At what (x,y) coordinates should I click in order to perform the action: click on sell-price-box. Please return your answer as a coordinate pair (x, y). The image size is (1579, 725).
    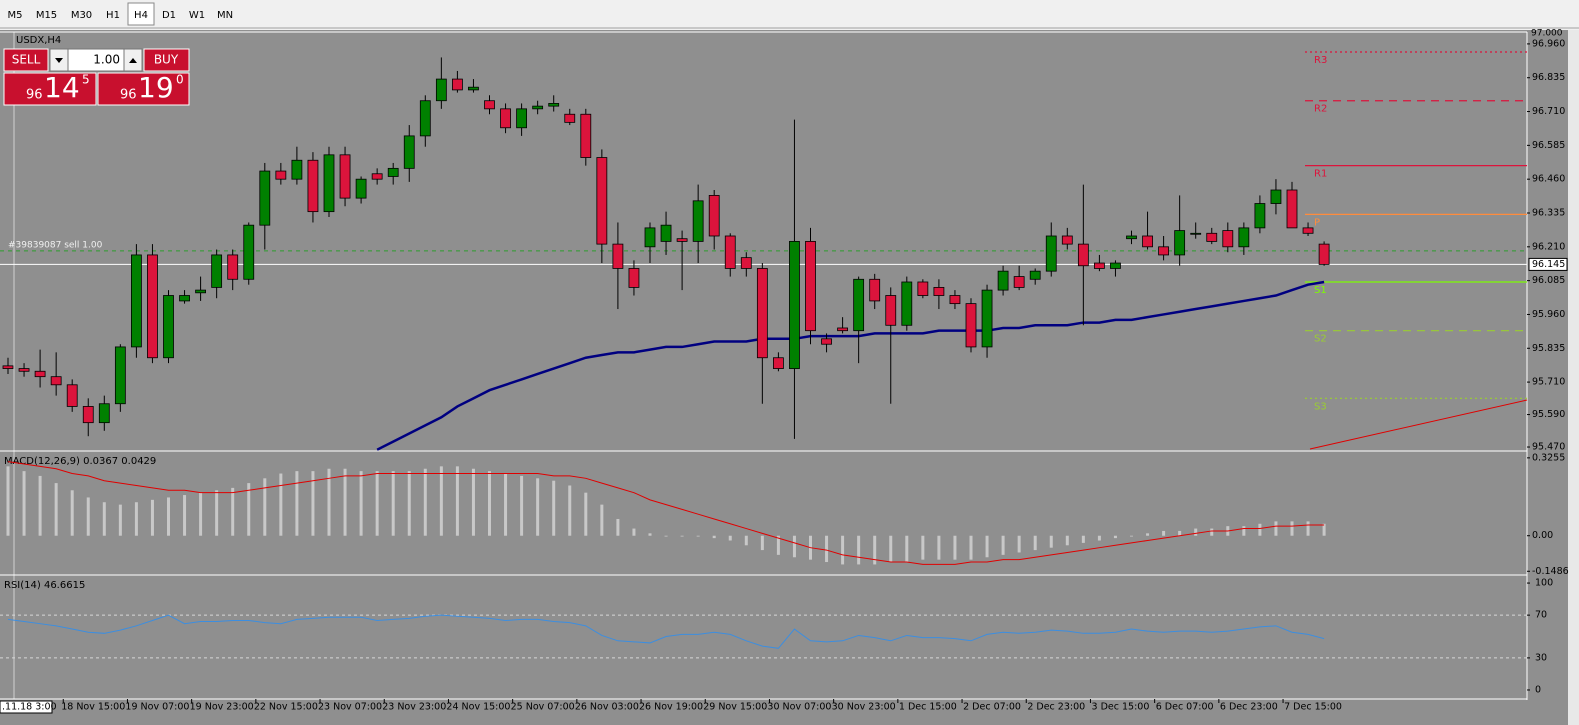
    Looking at the image, I should click on (50, 89).